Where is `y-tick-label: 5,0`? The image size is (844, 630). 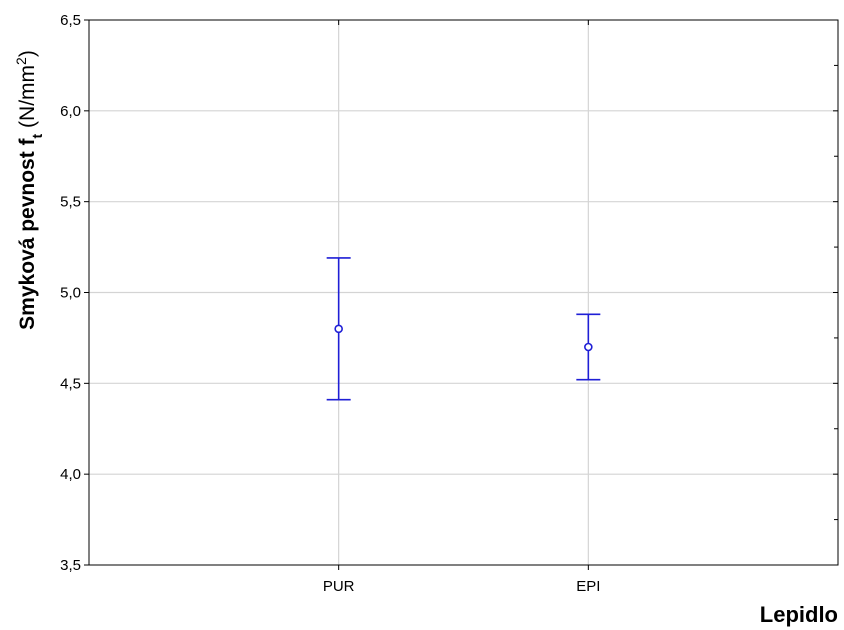
y-tick-label: 5,0 is located at coordinates (70, 293).